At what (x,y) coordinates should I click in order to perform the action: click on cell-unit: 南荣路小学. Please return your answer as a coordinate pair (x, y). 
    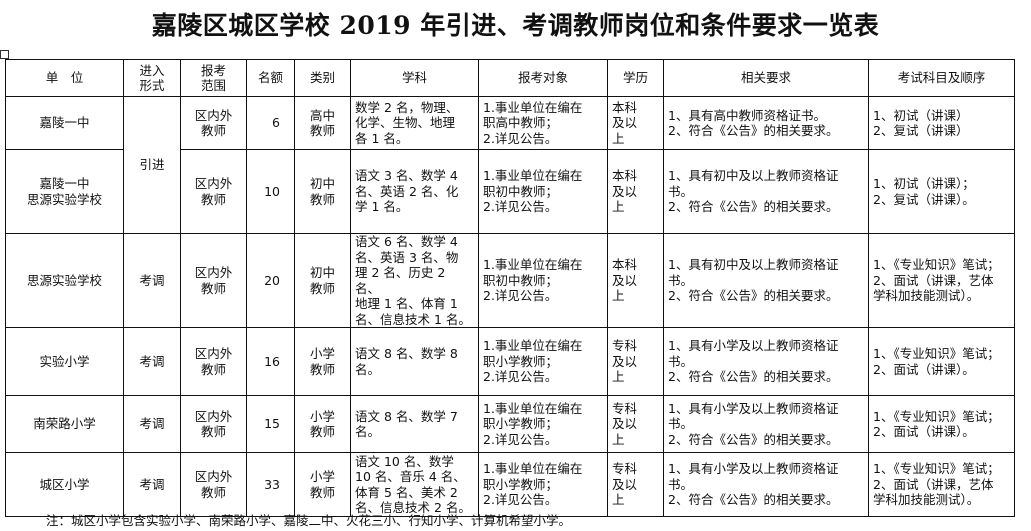
    Looking at the image, I should click on (64, 424).